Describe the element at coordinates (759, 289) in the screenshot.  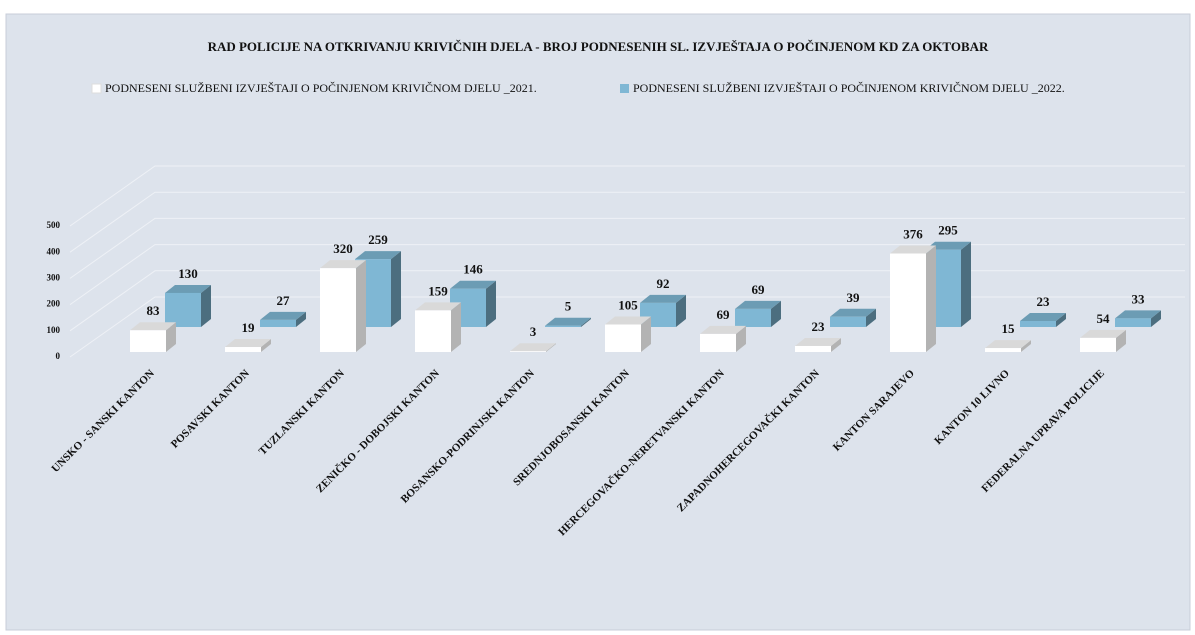
I see `data-label: 69` at that location.